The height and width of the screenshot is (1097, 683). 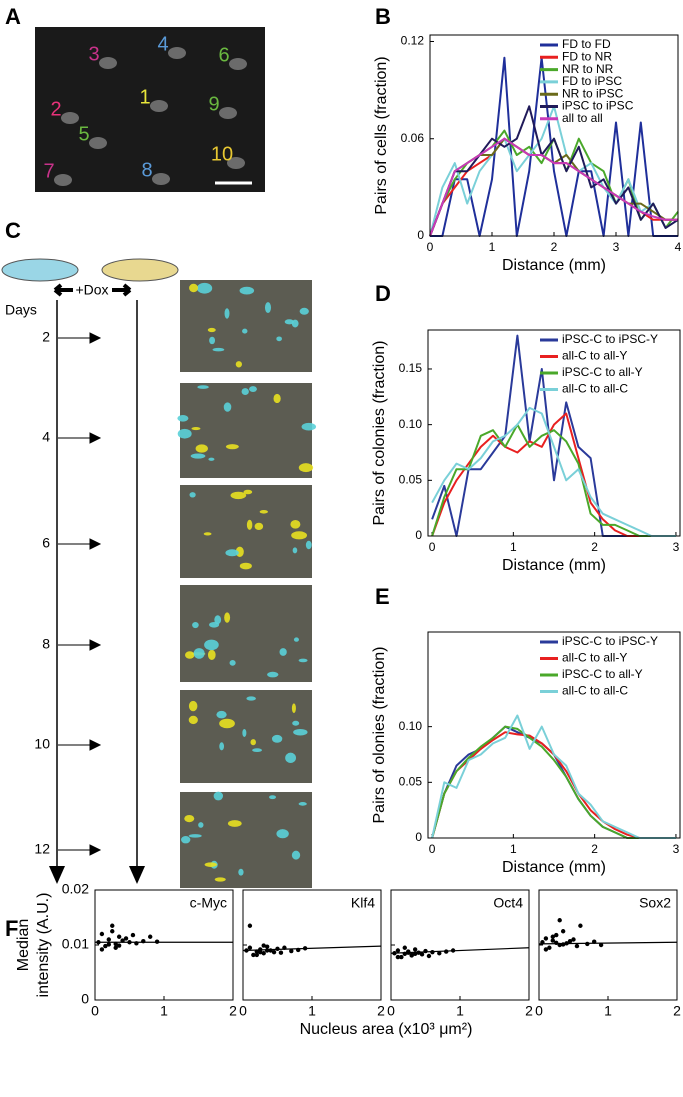 I want to click on cell-label: 1, so click(x=144, y=97).